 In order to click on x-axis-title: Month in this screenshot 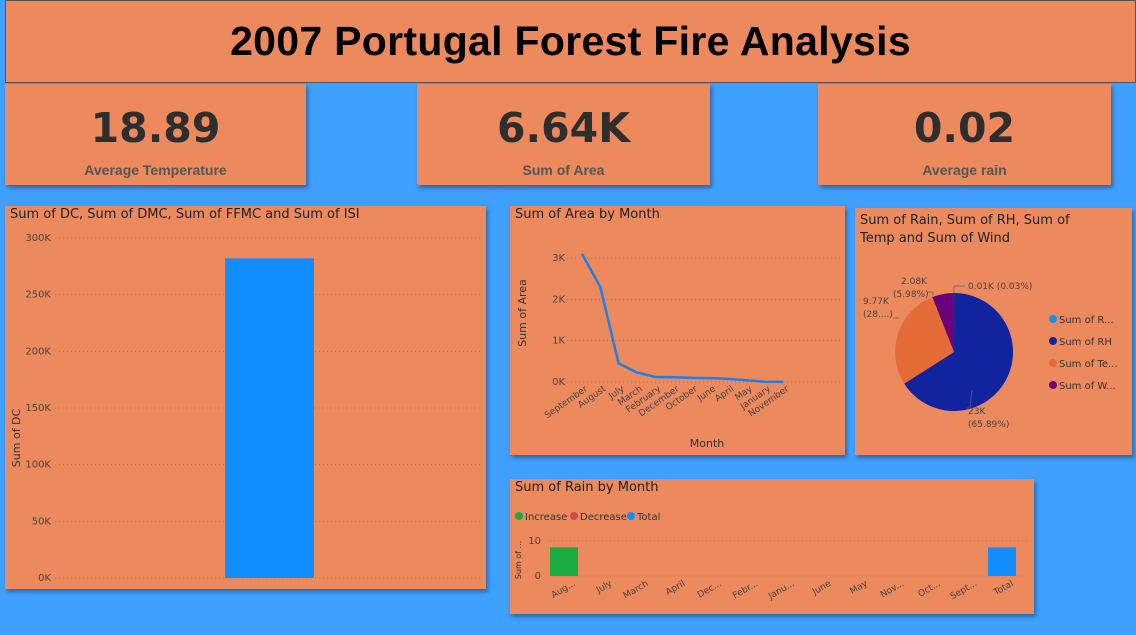, I will do `click(707, 443)`.